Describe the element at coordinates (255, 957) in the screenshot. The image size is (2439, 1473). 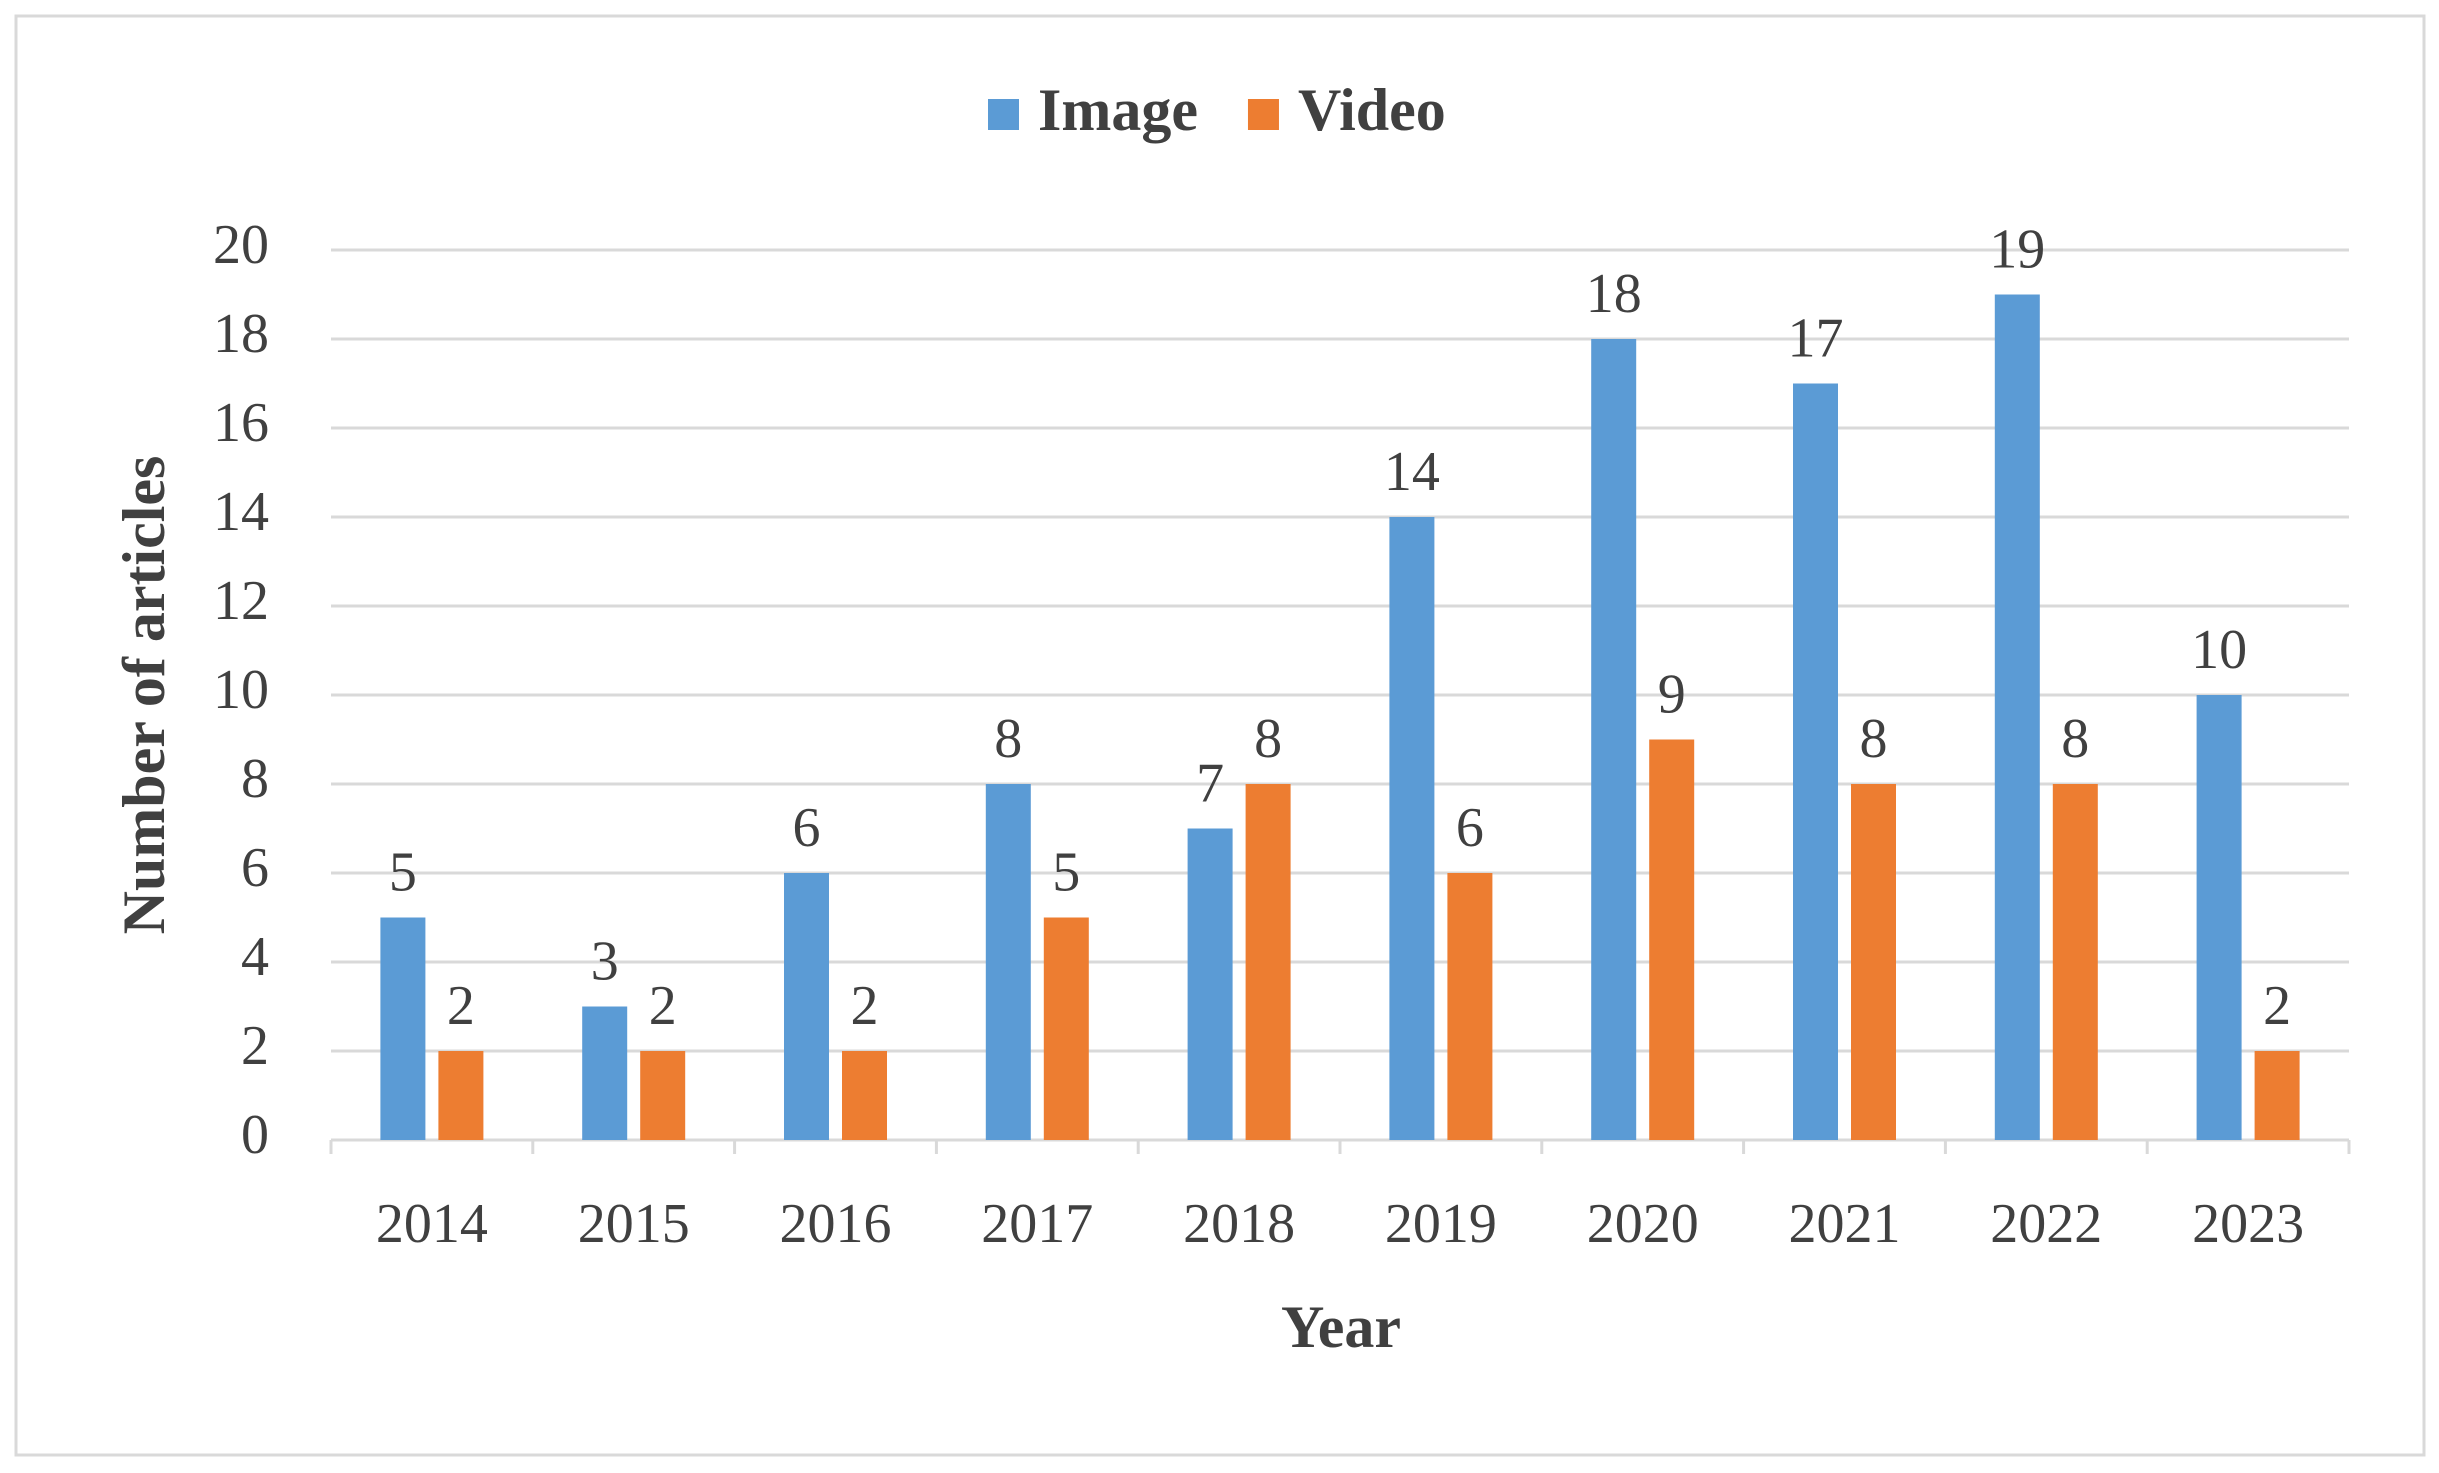
I see `y-tick-label: 4` at that location.